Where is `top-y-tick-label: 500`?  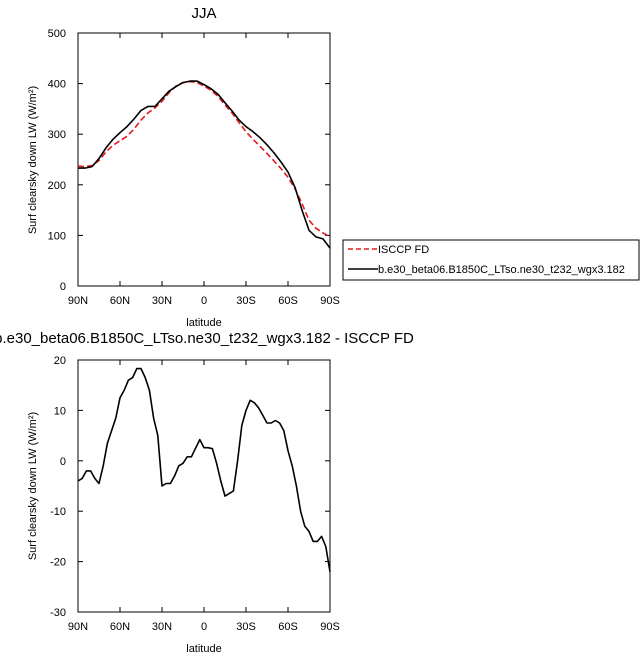 top-y-tick-label: 500 is located at coordinates (57, 34).